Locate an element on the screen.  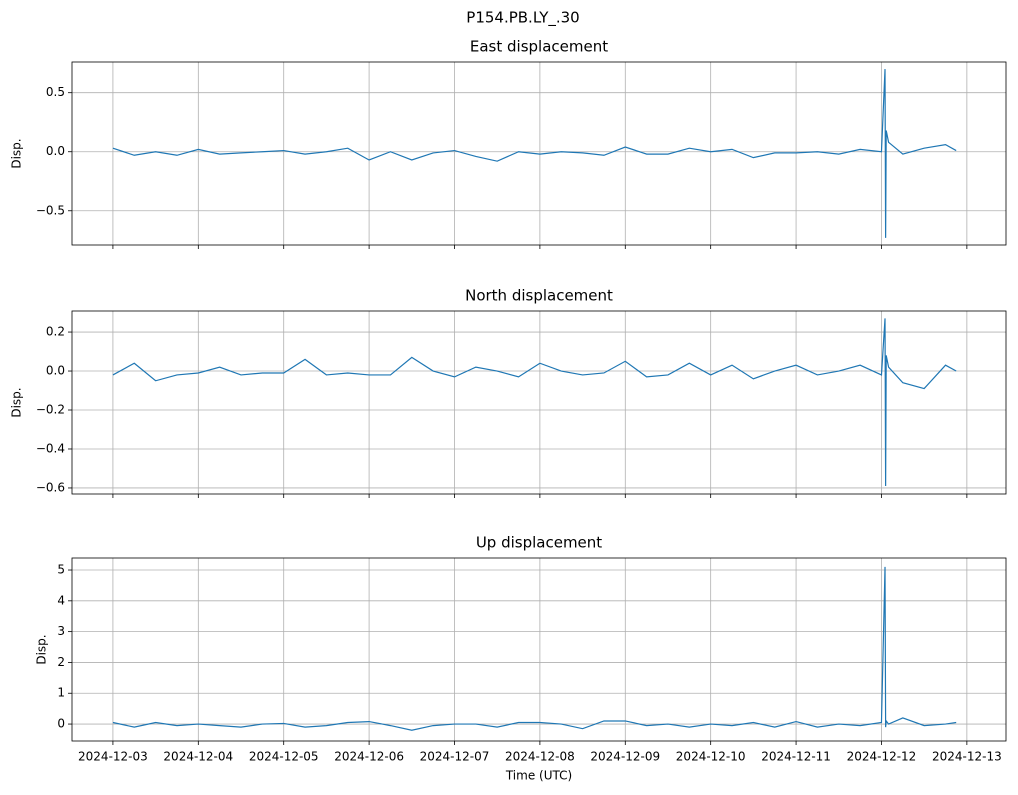
subplot-title: North displacement is located at coordinates (539, 296).